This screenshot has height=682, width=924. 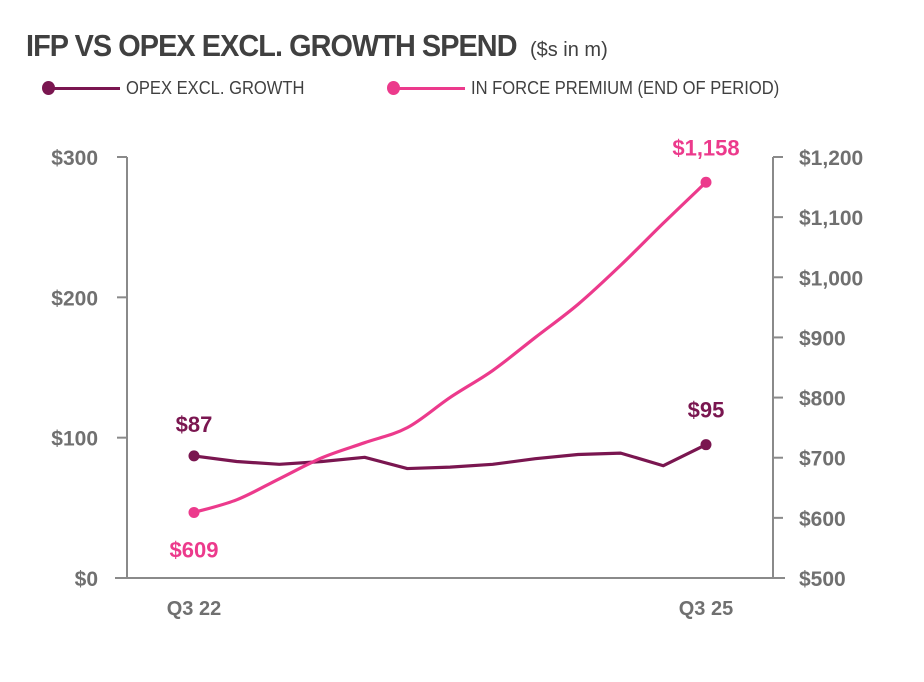 I want to click on legend-dot-ifp, so click(x=393, y=88).